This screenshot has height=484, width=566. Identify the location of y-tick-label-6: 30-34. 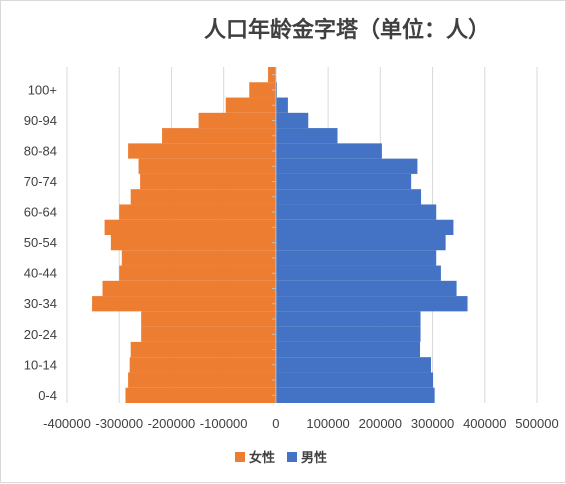
(40, 303).